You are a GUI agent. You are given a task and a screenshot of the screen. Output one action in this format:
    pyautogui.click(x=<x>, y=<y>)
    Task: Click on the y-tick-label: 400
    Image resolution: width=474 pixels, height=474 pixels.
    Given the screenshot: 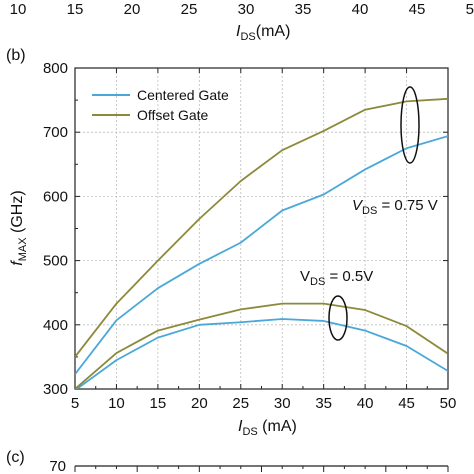 What is the action you would take?
    pyautogui.click(x=55, y=325)
    